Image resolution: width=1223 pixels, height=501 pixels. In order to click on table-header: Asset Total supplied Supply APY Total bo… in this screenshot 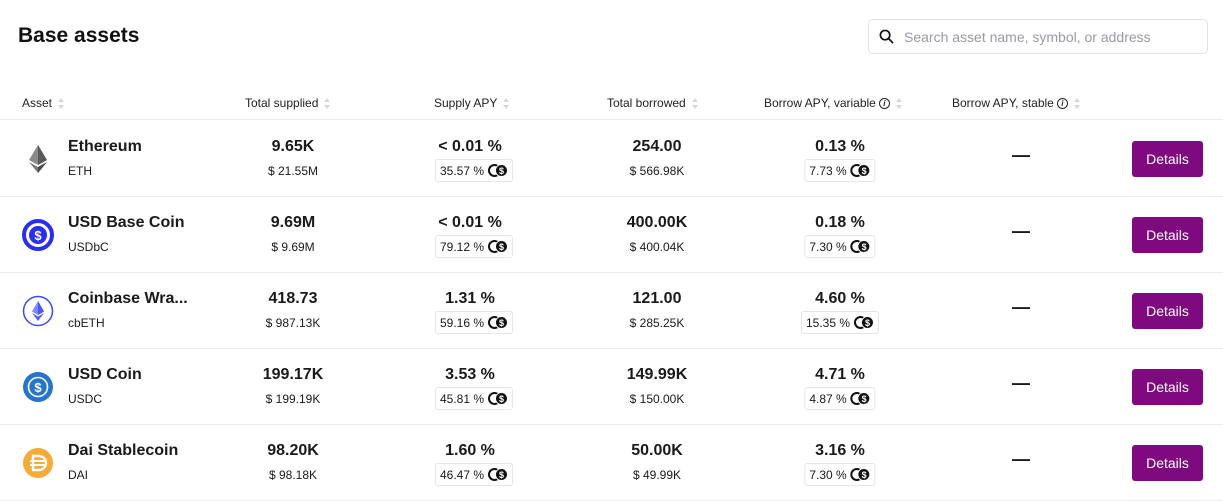, I will do `click(611, 106)`.